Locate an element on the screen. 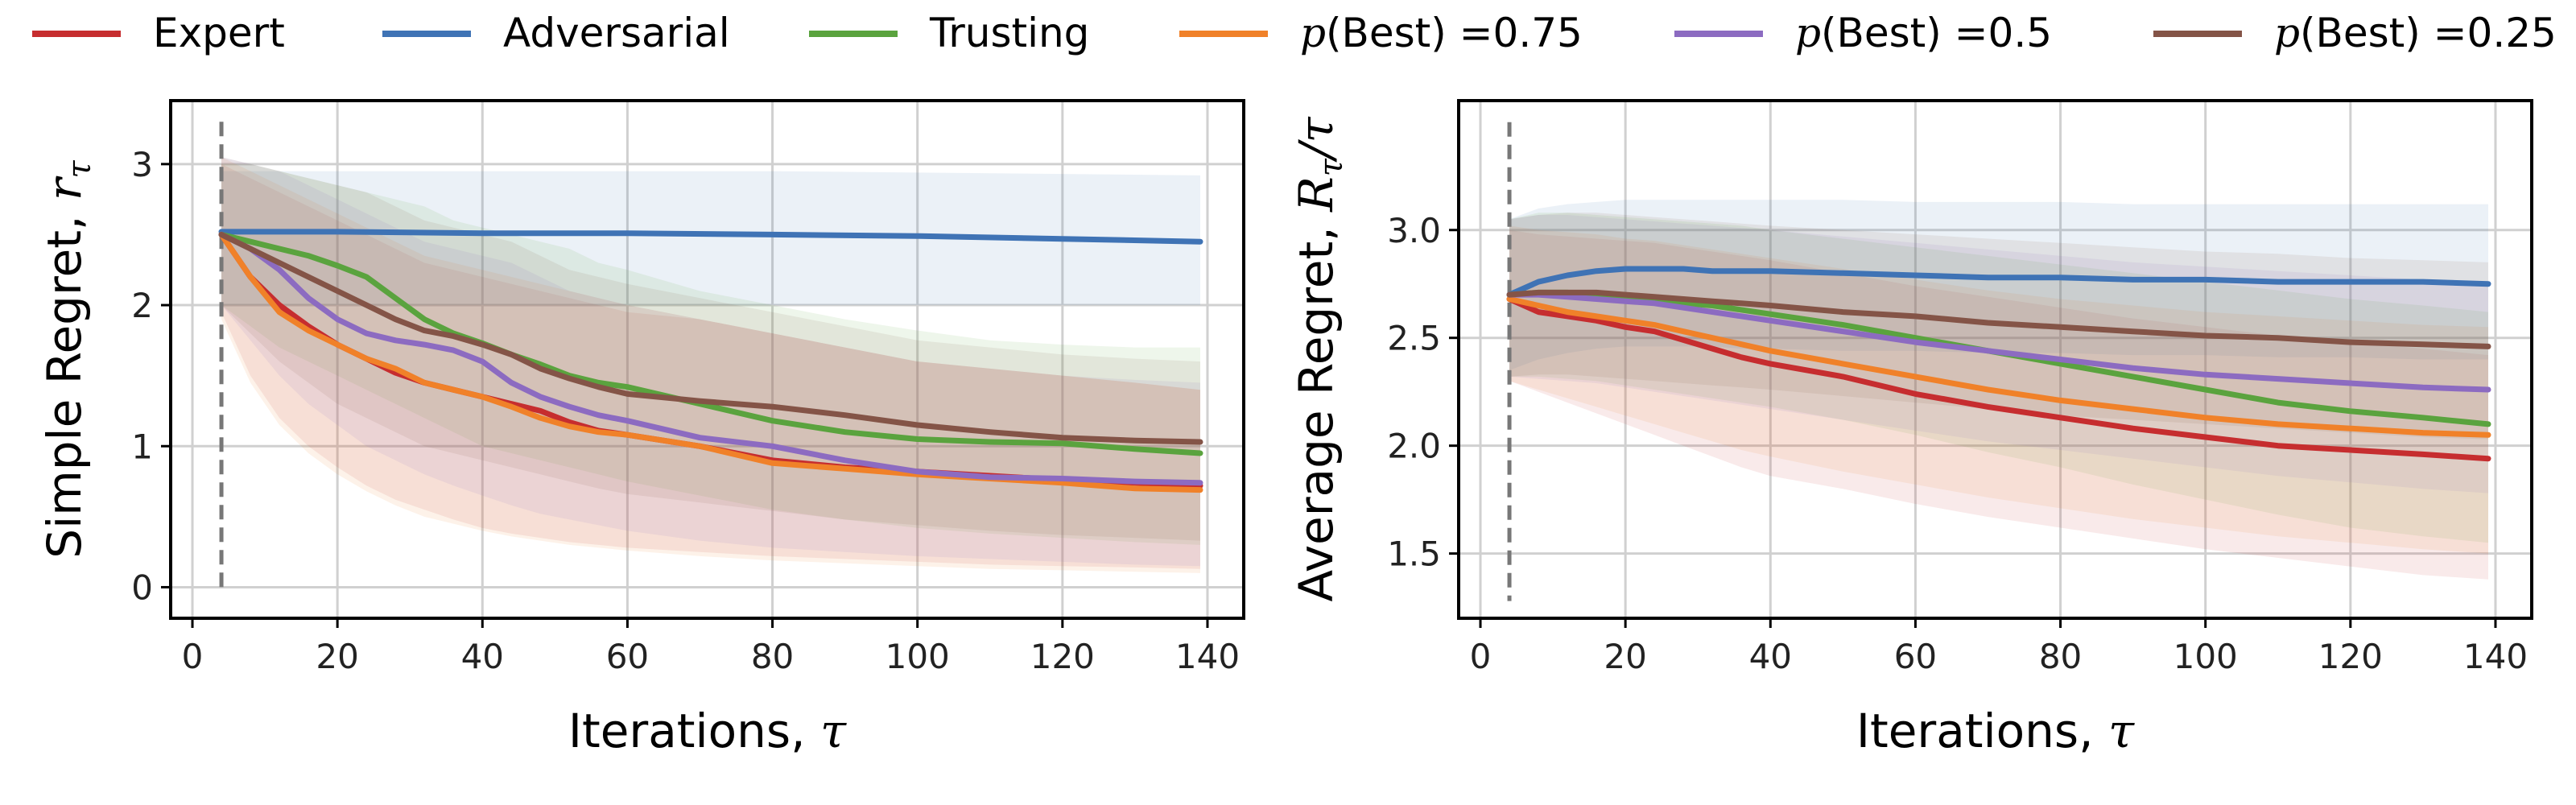 This screenshot has height=805, width=2576. legend-item-p-best-0-75: p(Best) =0.75 is located at coordinates (1381, 33).